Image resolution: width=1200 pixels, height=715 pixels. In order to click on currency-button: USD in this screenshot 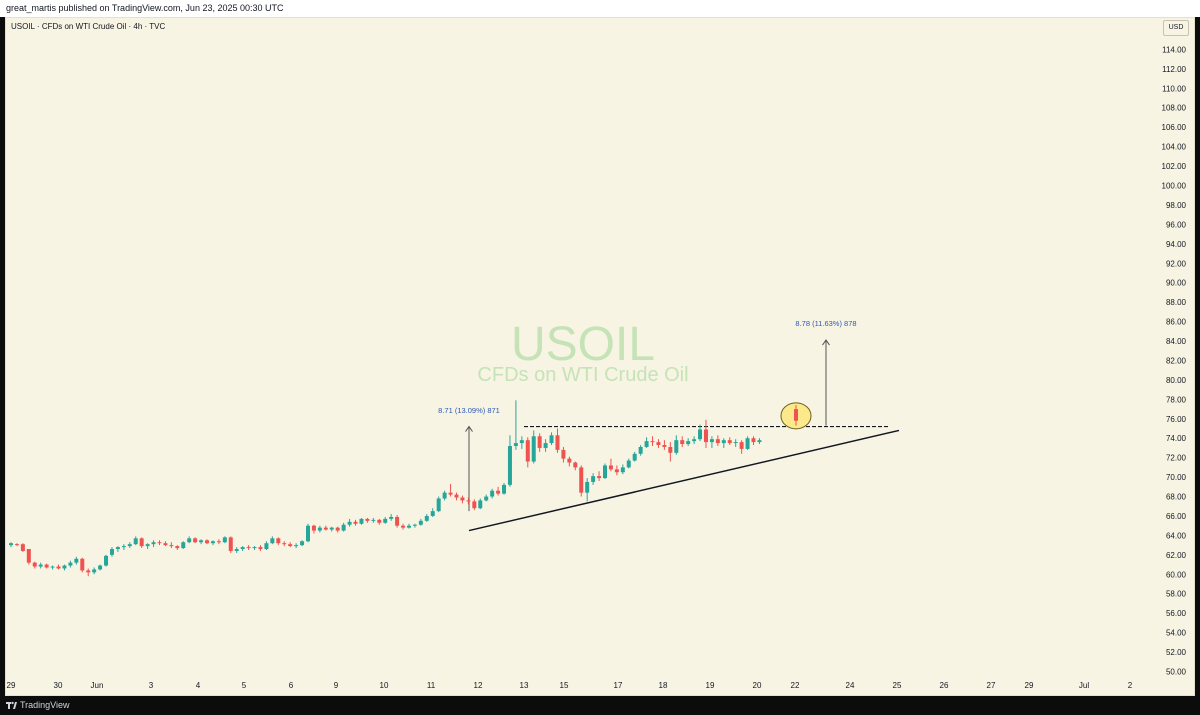, I will do `click(1176, 28)`.